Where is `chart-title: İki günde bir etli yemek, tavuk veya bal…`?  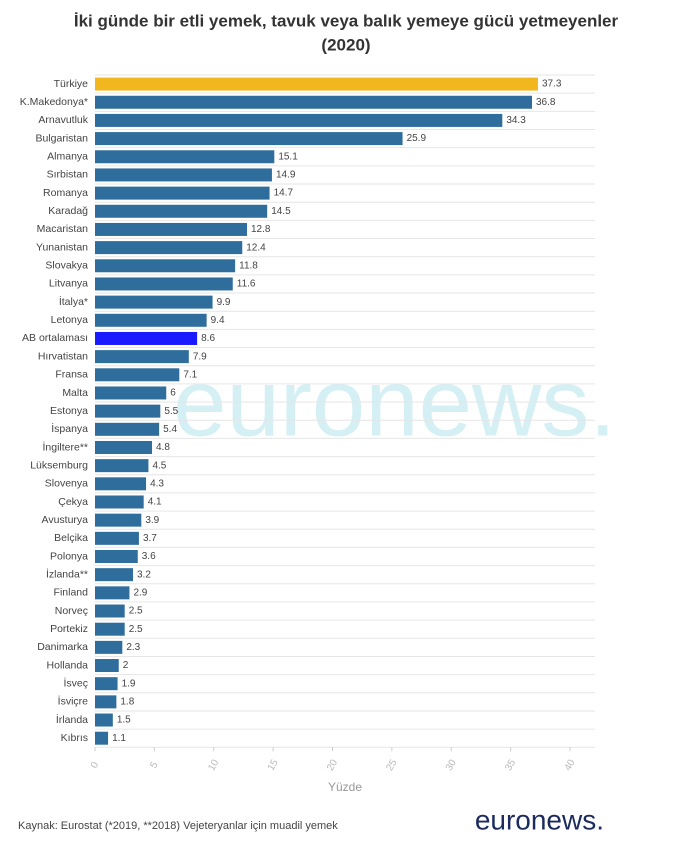
chart-title: İki günde bir etli yemek, tavuk veya bal… is located at coordinates (346, 20).